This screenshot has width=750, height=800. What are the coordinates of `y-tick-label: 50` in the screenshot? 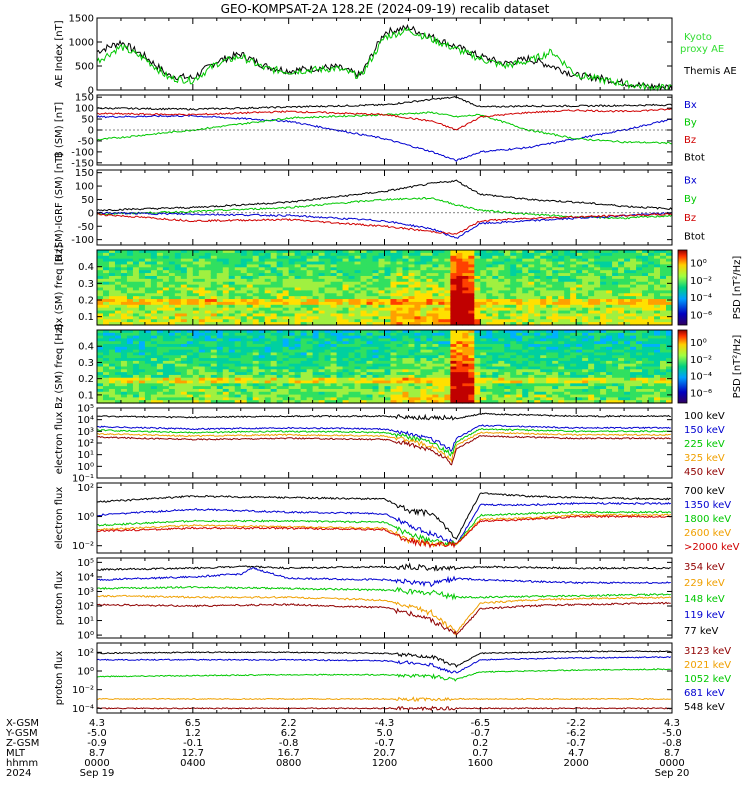 It's located at (87, 200).